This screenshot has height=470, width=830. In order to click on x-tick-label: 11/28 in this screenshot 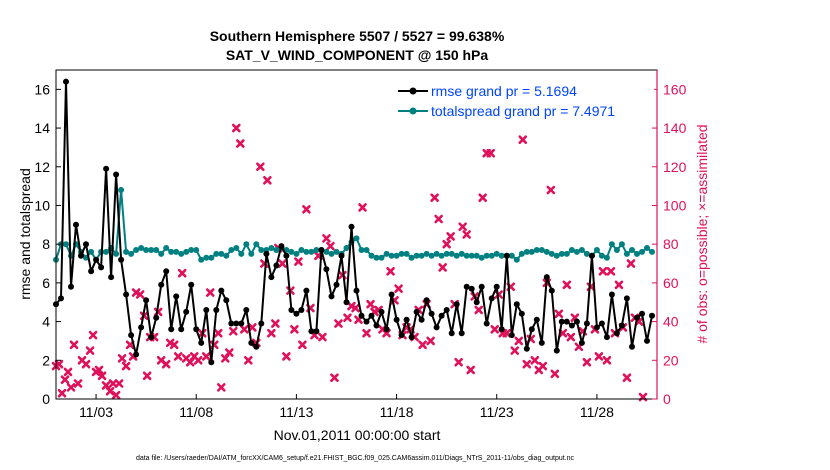, I will do `click(597, 412)`.